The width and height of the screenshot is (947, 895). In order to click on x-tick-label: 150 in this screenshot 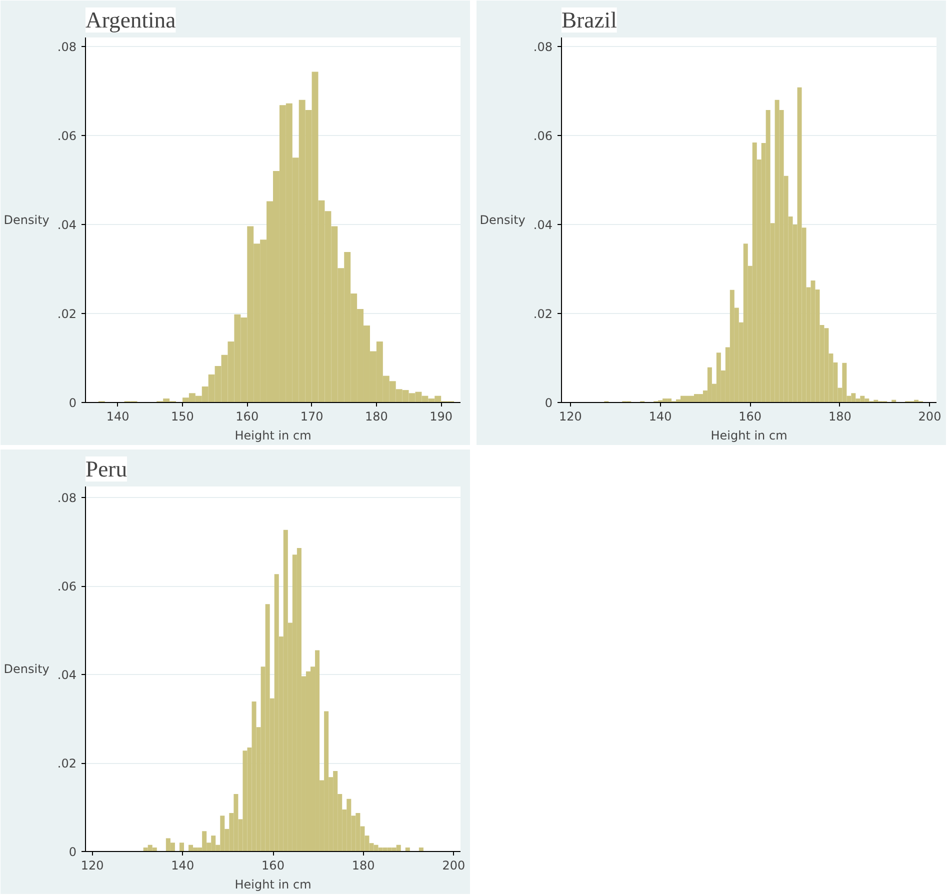, I will do `click(182, 417)`.